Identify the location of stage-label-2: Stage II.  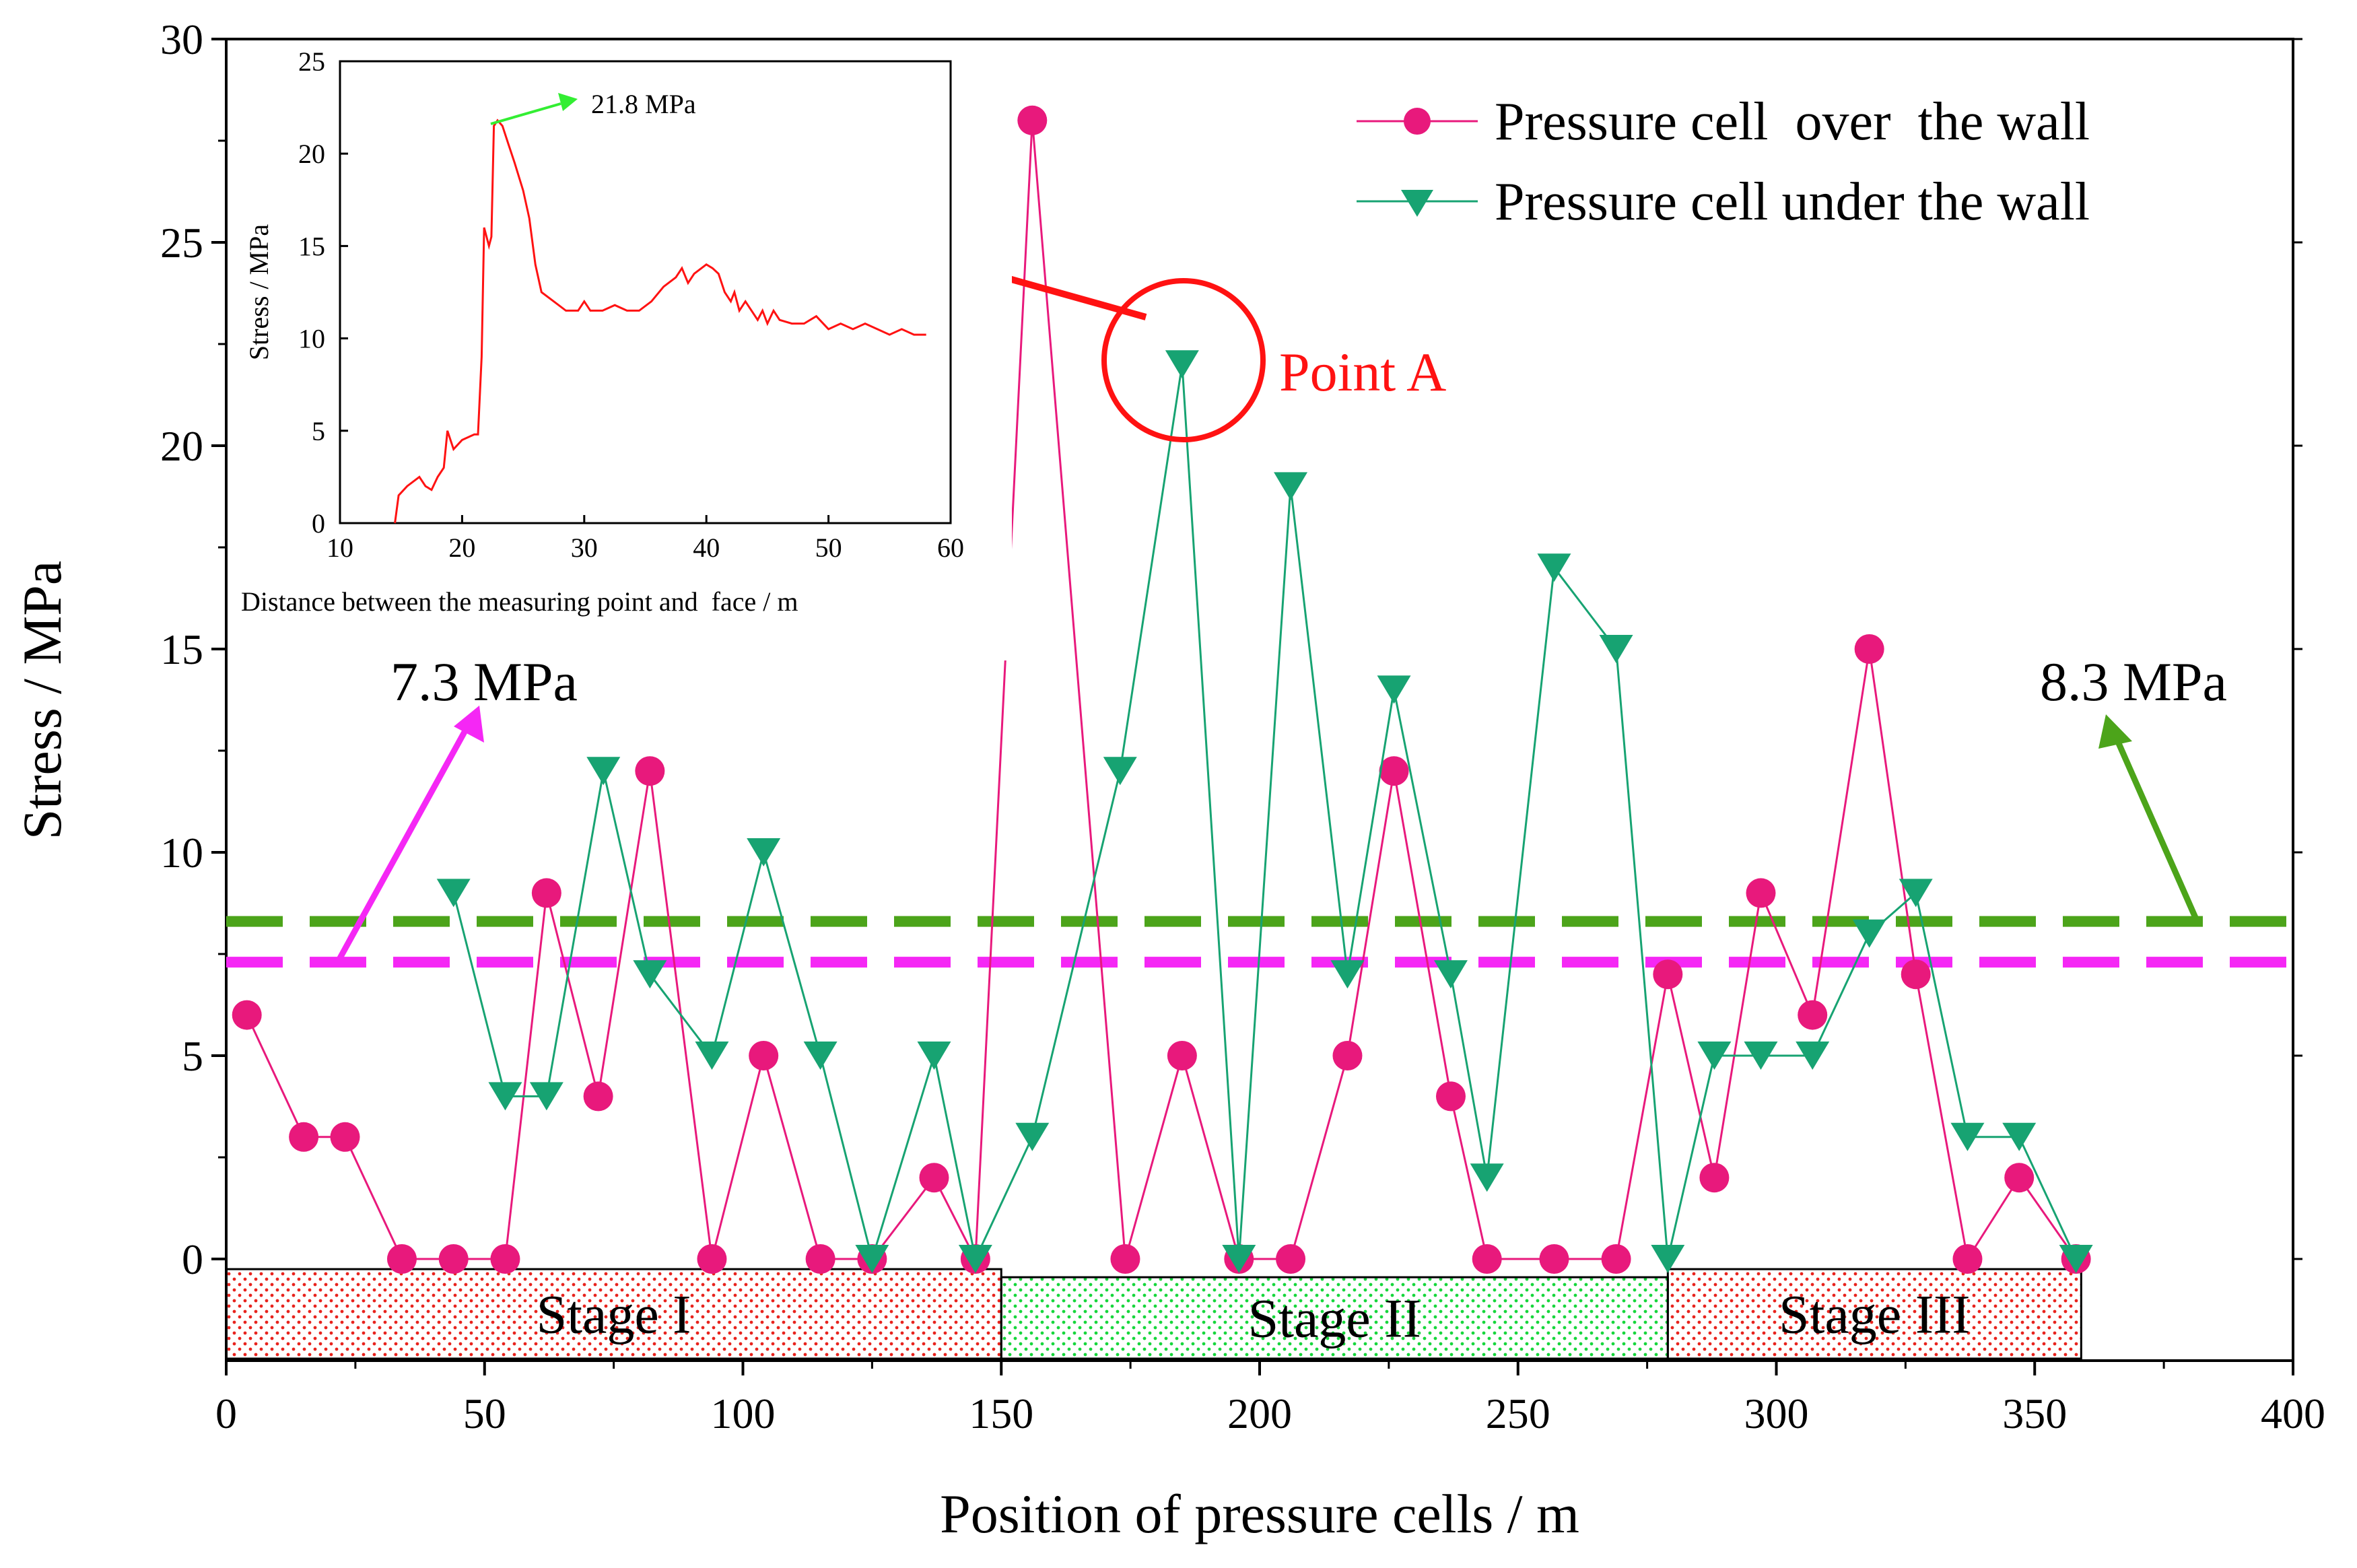
(1334, 1318).